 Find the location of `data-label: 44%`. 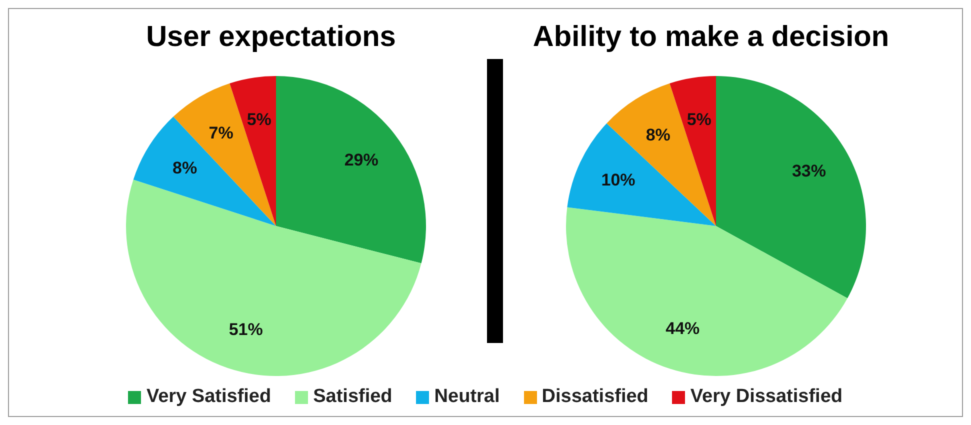

data-label: 44% is located at coordinates (683, 328).